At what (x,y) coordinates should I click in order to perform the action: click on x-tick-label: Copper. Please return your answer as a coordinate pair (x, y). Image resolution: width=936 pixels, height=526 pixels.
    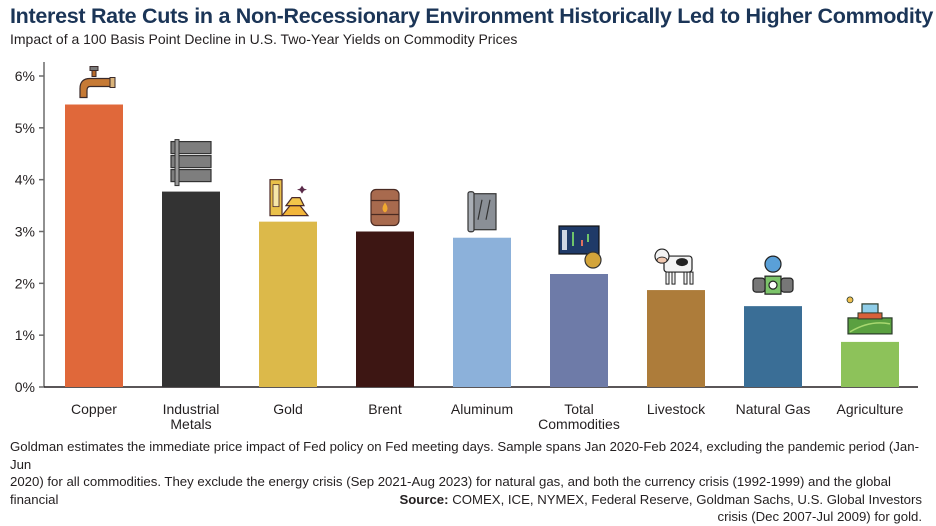
    Looking at the image, I should click on (94, 409).